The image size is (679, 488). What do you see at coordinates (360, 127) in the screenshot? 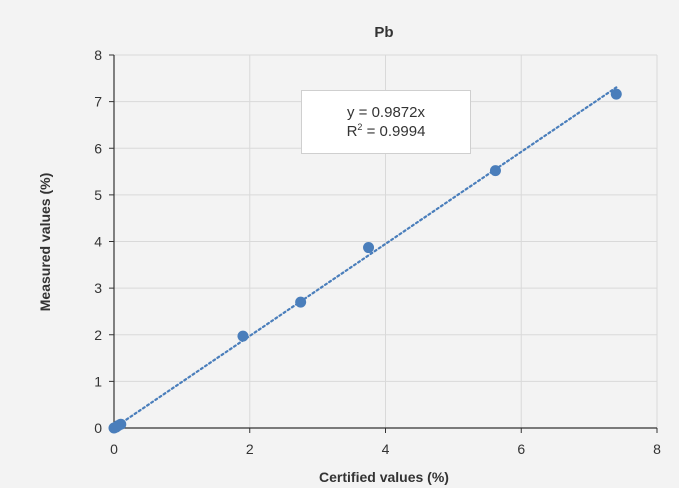
I see `r-squared-exponent: 2` at bounding box center [360, 127].